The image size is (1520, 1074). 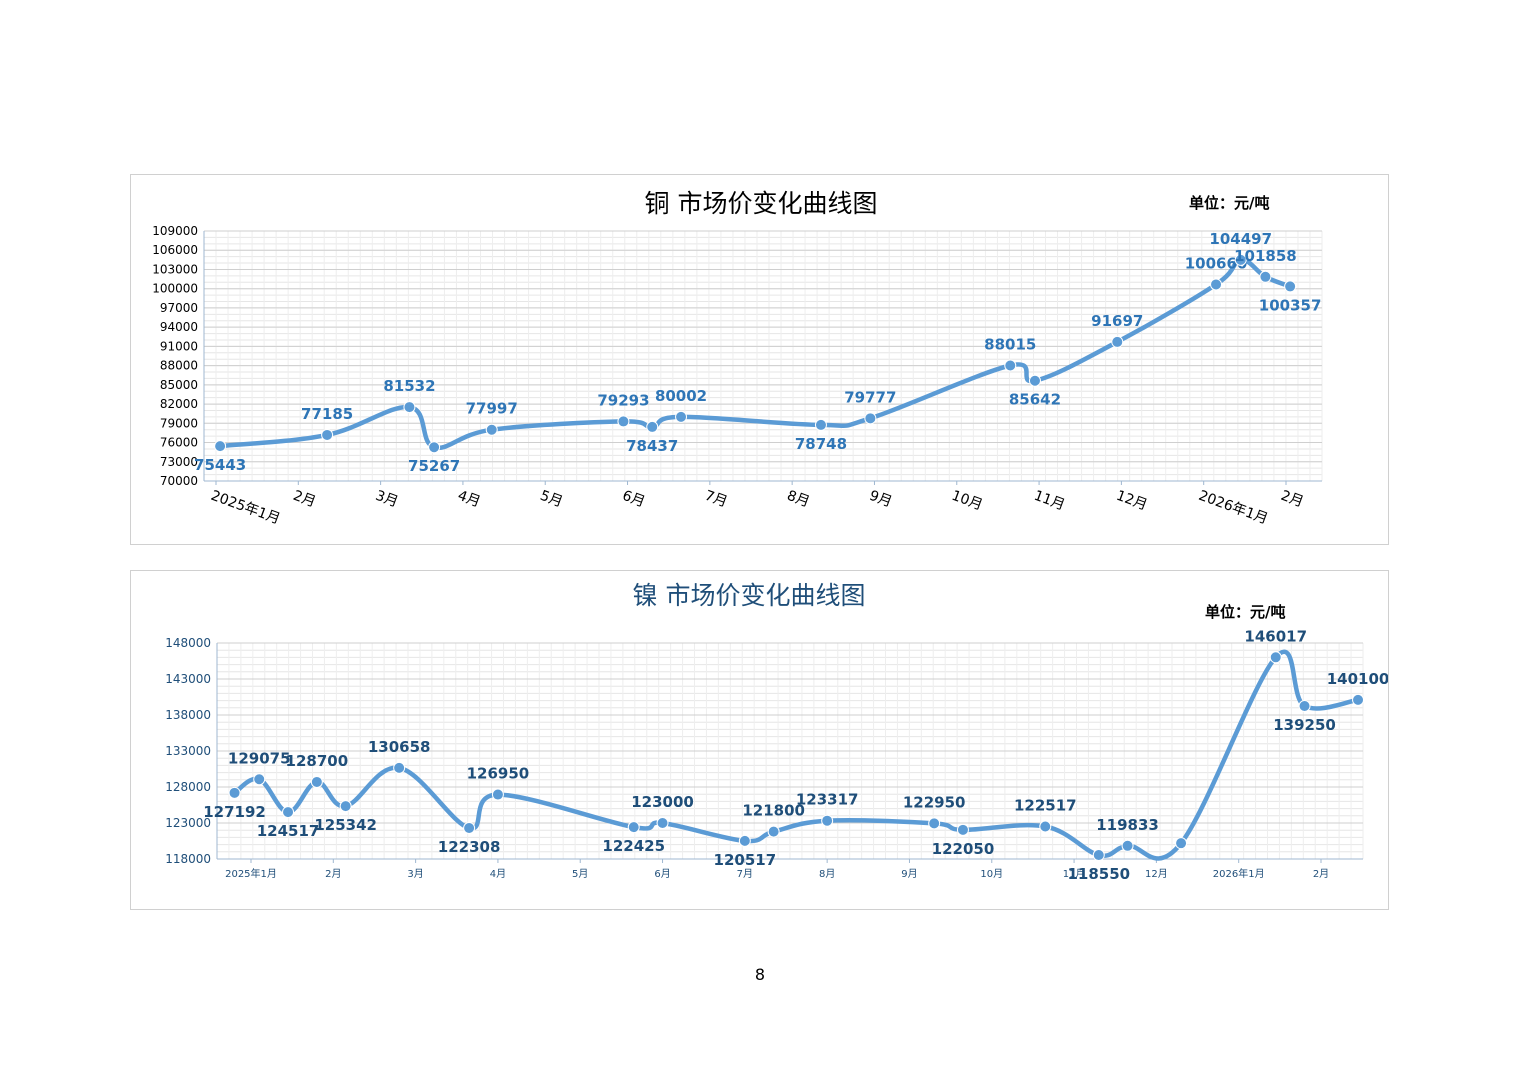 What do you see at coordinates (681, 396) in the screenshot?
I see `copper-data-label: 80002` at bounding box center [681, 396].